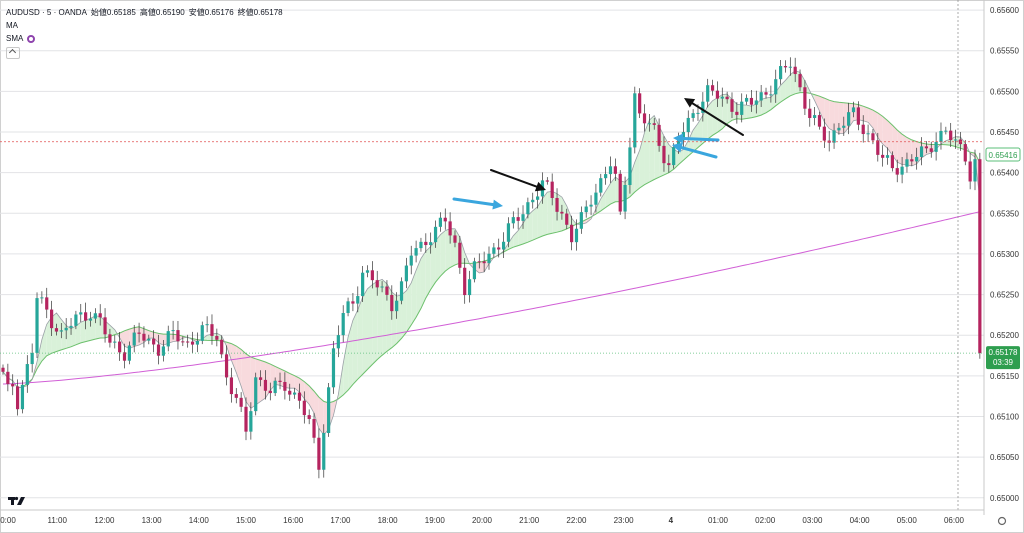 The image size is (1024, 533). I want to click on logo-dot, so click(16, 498).